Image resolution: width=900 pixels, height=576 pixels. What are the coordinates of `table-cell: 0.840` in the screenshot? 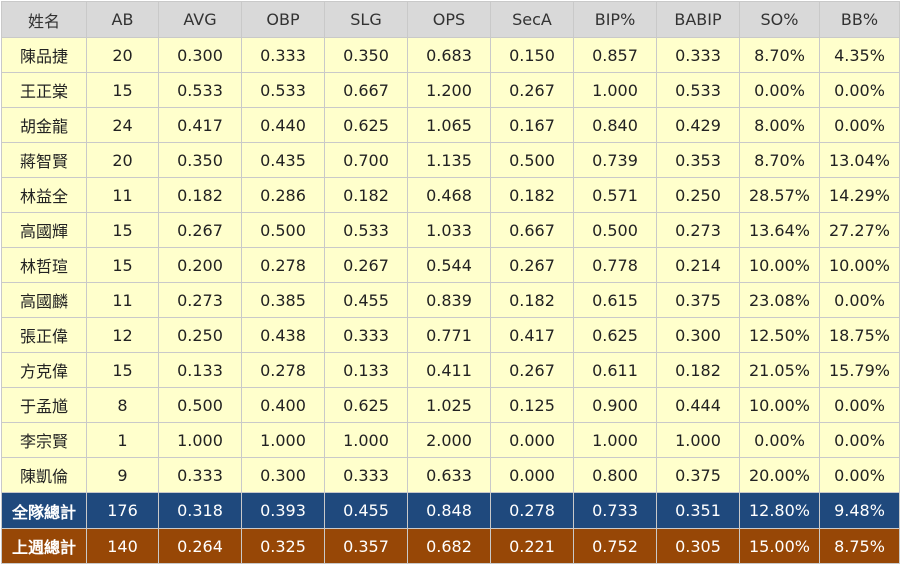 It's located at (615, 125).